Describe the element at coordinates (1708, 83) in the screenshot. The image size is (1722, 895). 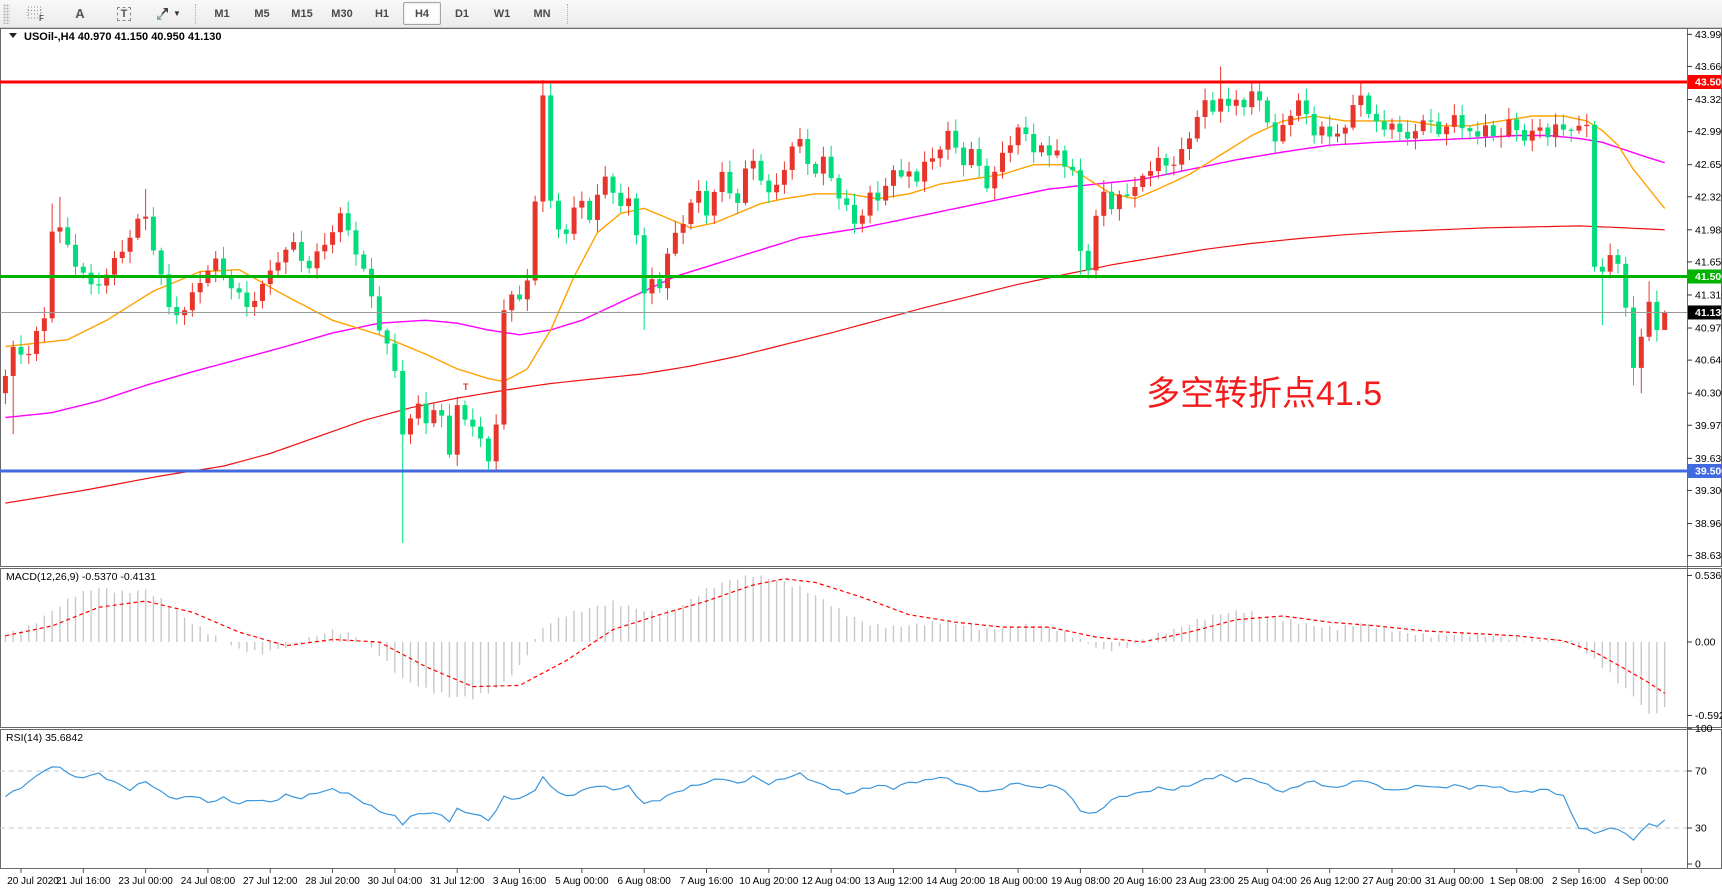
I see `axis-box-43.500-label: 43.500` at that location.